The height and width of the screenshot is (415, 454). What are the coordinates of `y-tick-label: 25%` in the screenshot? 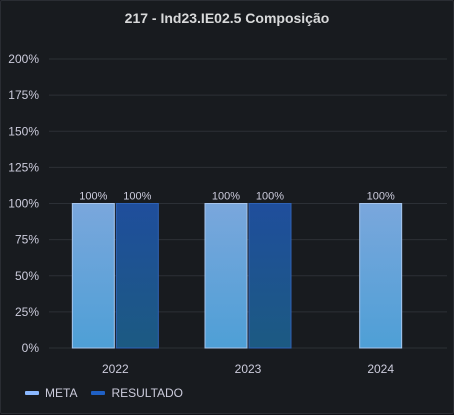 It's located at (27, 312).